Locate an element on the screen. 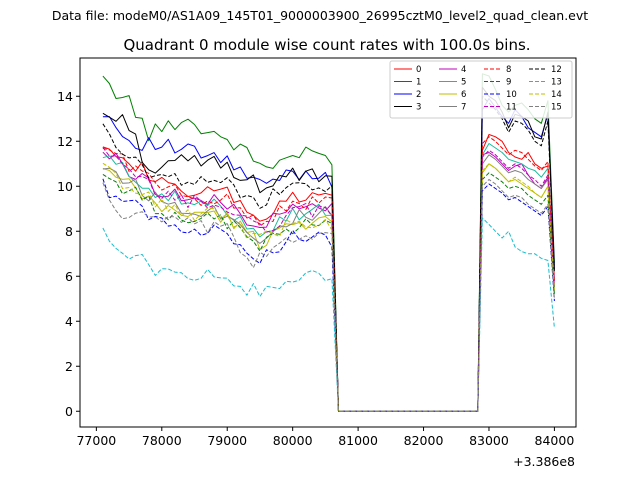 This screenshot has height=480, width=640. legend-label-13: 13 is located at coordinates (556, 83).